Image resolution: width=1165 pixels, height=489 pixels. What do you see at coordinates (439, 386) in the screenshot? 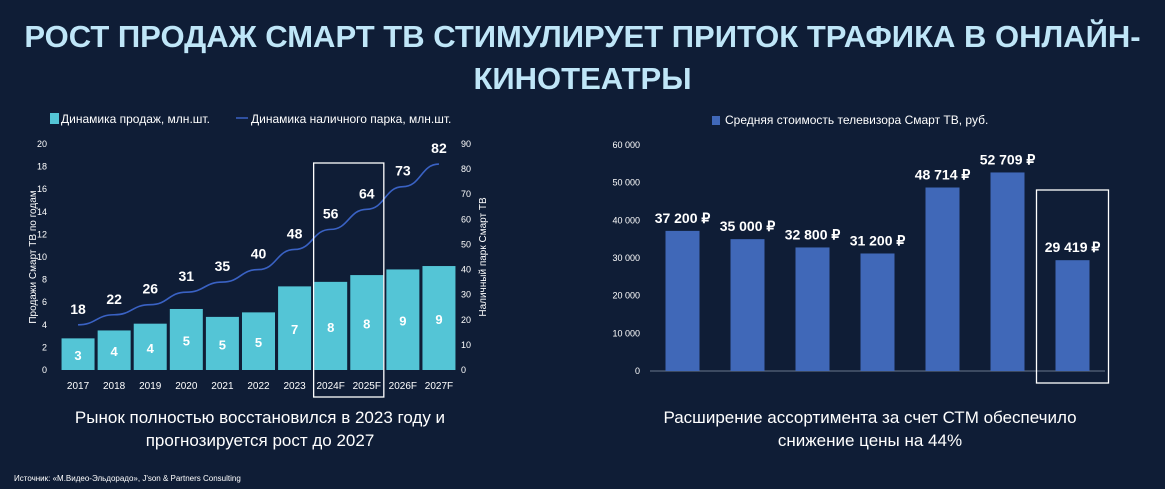
I see `x-axis-tick: 2027F` at bounding box center [439, 386].